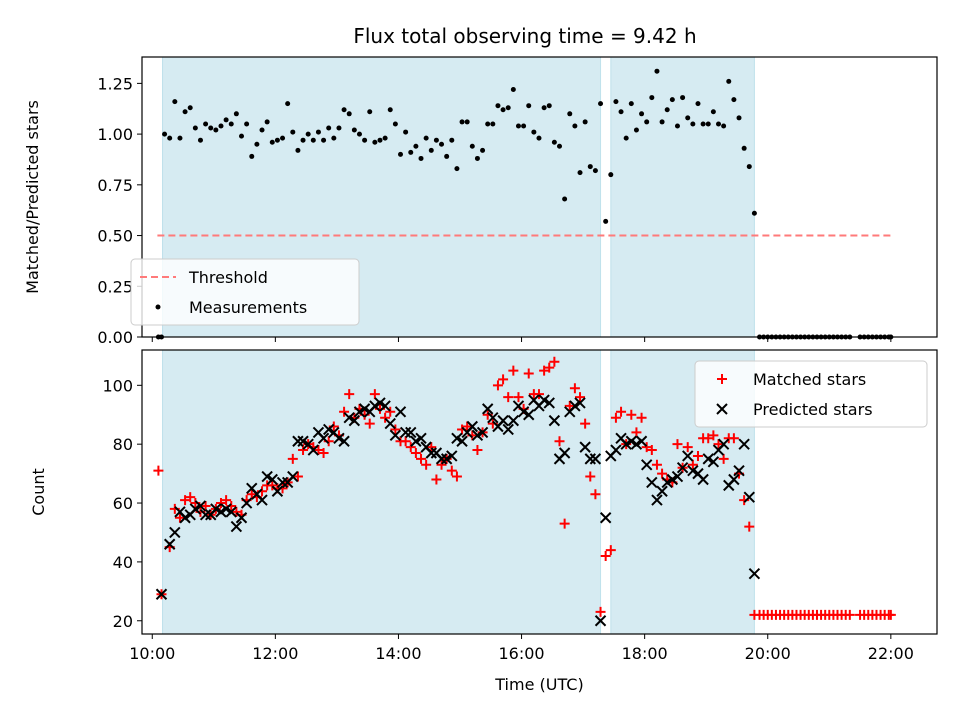 The width and height of the screenshot is (960, 720). What do you see at coordinates (115, 185) in the screenshot?
I see `top-y-tick-label: 0.75` at bounding box center [115, 185].